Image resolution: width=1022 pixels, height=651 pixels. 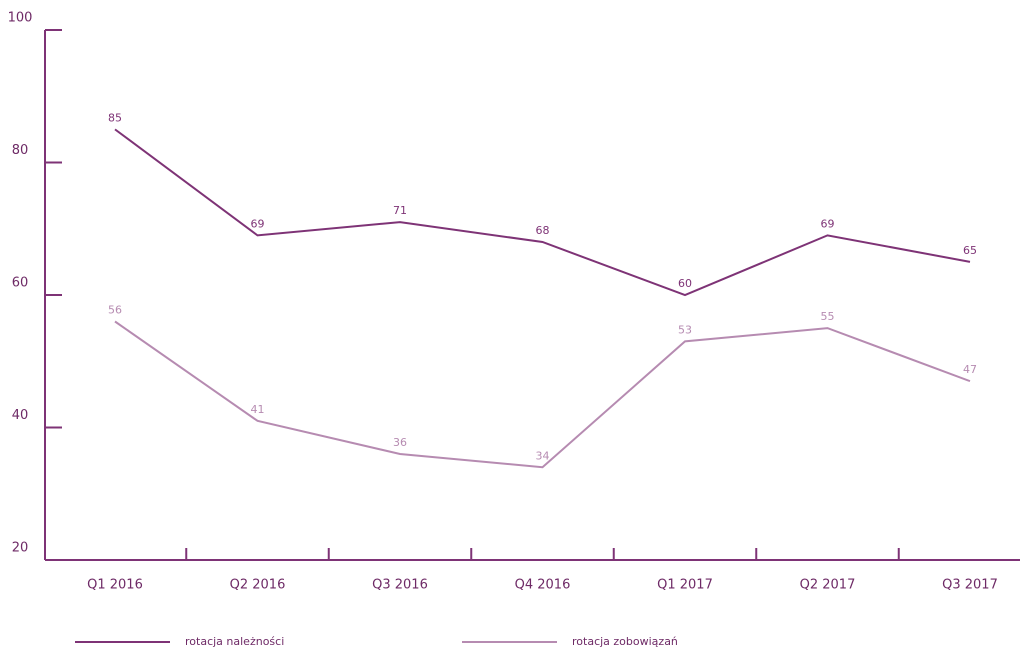 I want to click on y-tick-label: 40, so click(x=20, y=415).